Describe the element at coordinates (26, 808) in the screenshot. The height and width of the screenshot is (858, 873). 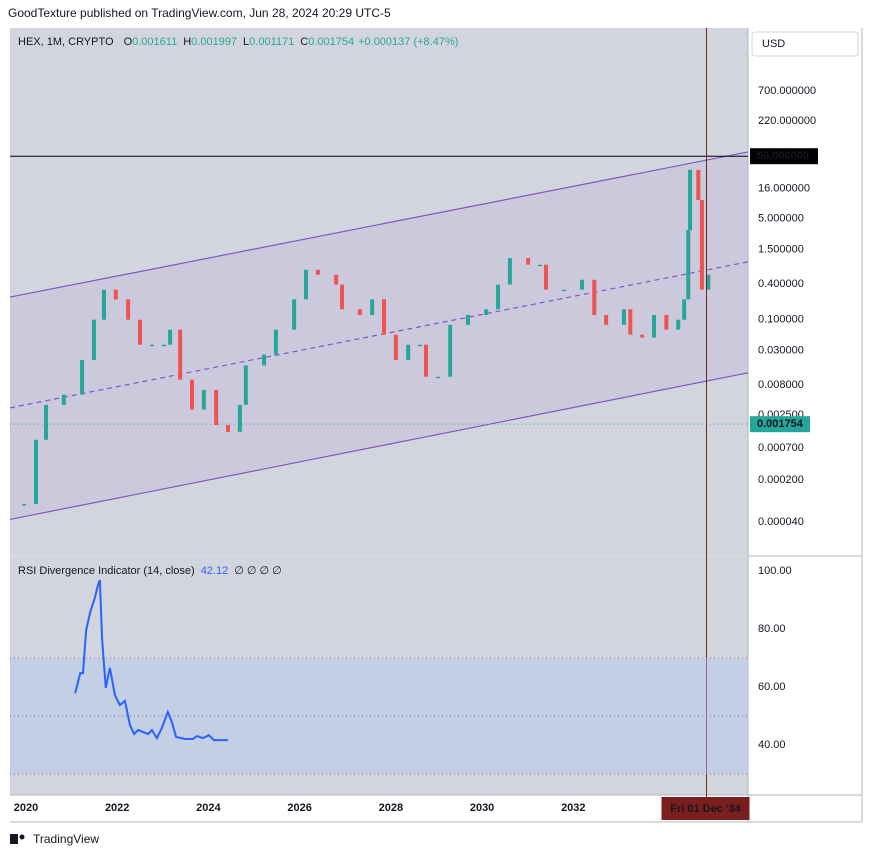
I see `x-tick-label: 2020` at that location.